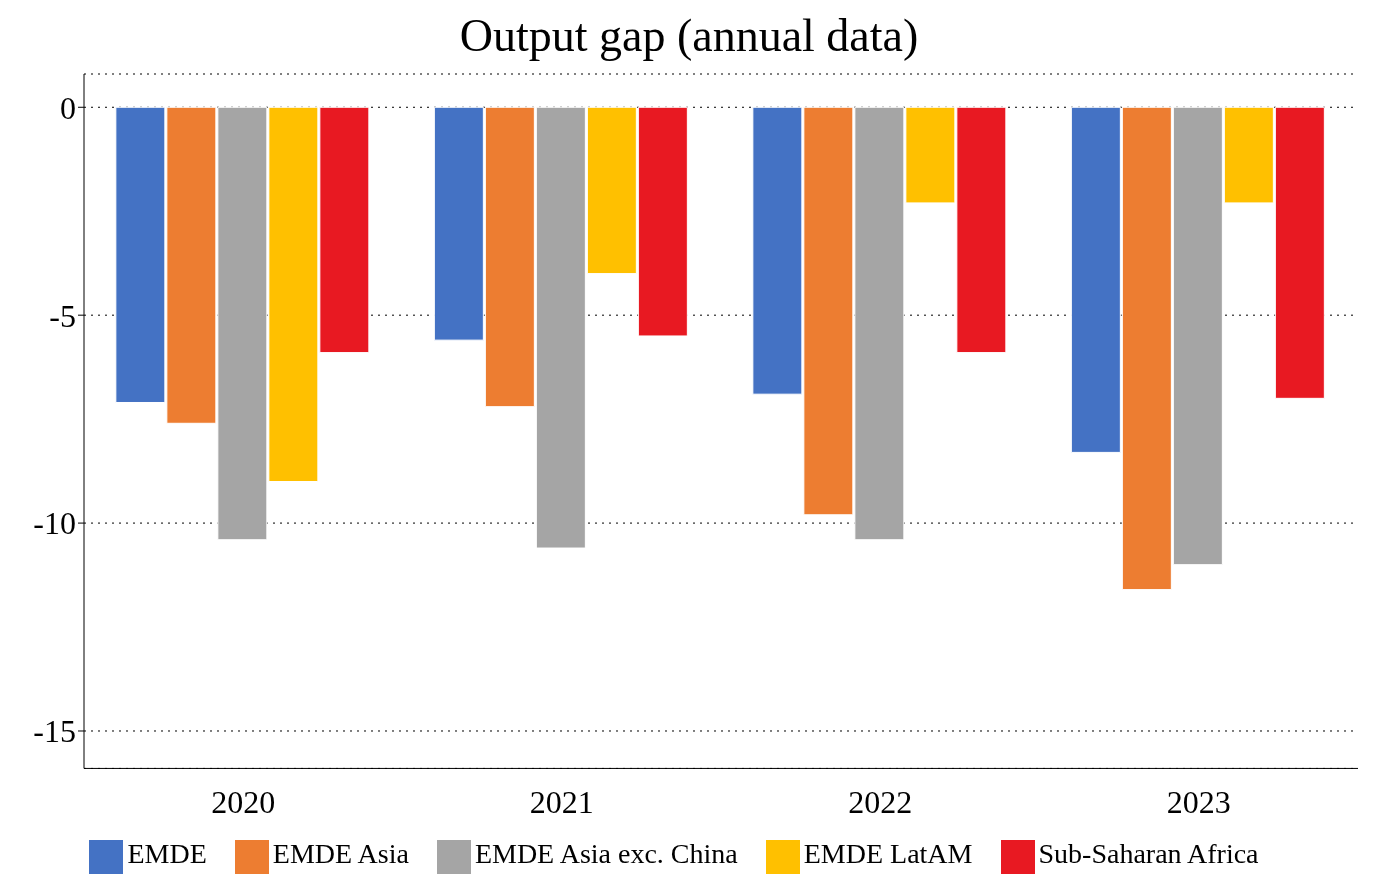 Image resolution: width=1378 pixels, height=894 pixels. What do you see at coordinates (54, 523) in the screenshot?
I see `y-tick-label: -10` at bounding box center [54, 523].